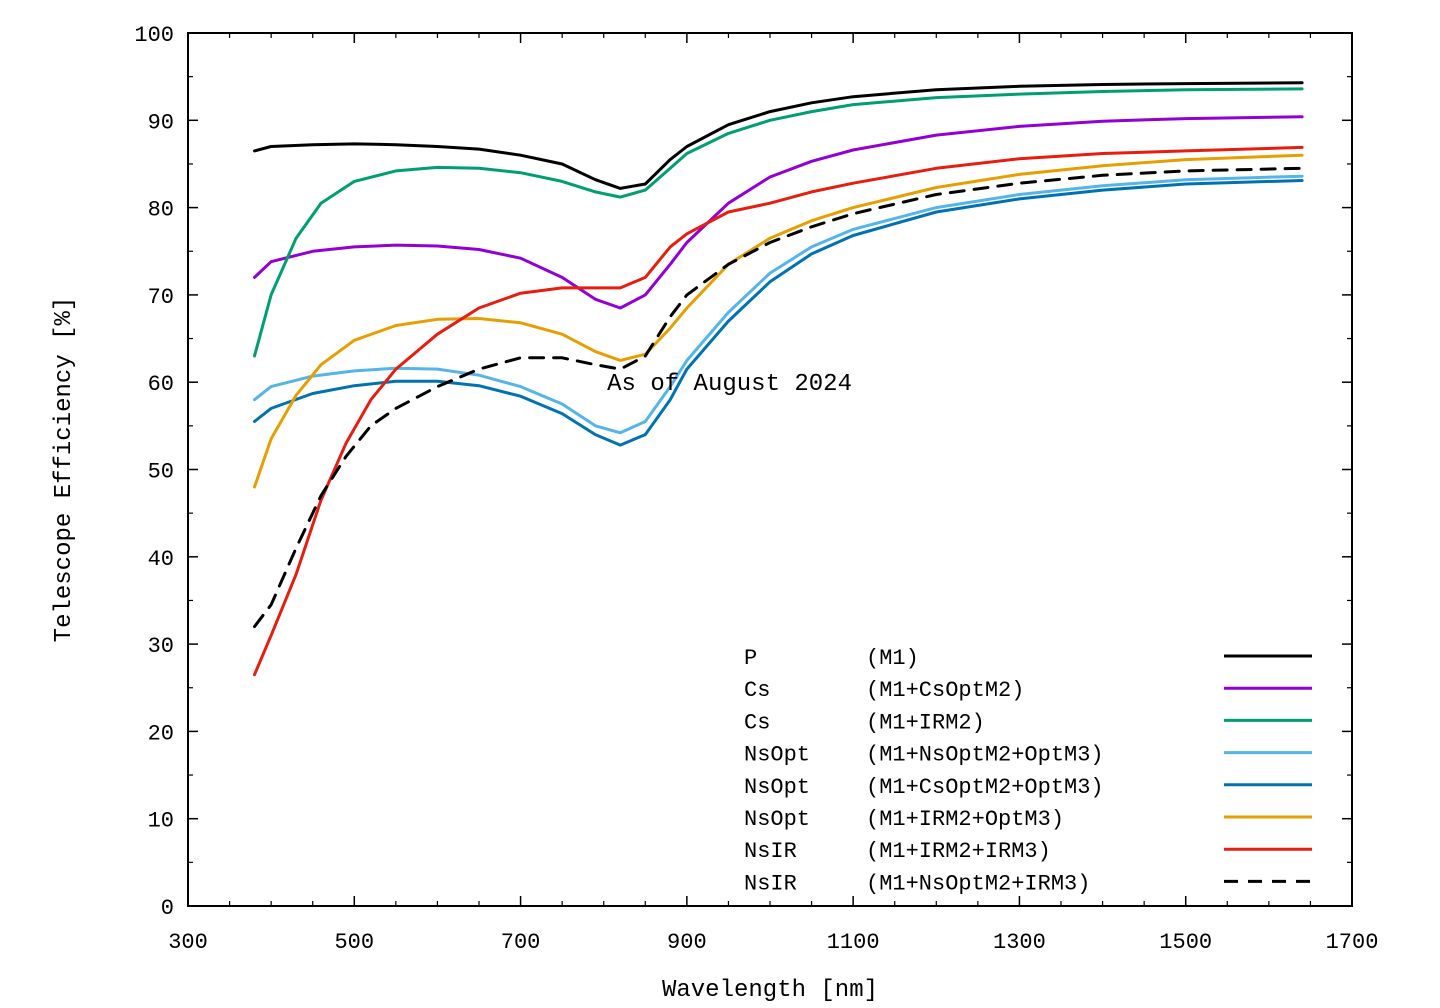 The height and width of the screenshot is (1008, 1440). What do you see at coordinates (958, 851) in the screenshot?
I see `legend-config: (M1+IRM2+IRM3)` at bounding box center [958, 851].